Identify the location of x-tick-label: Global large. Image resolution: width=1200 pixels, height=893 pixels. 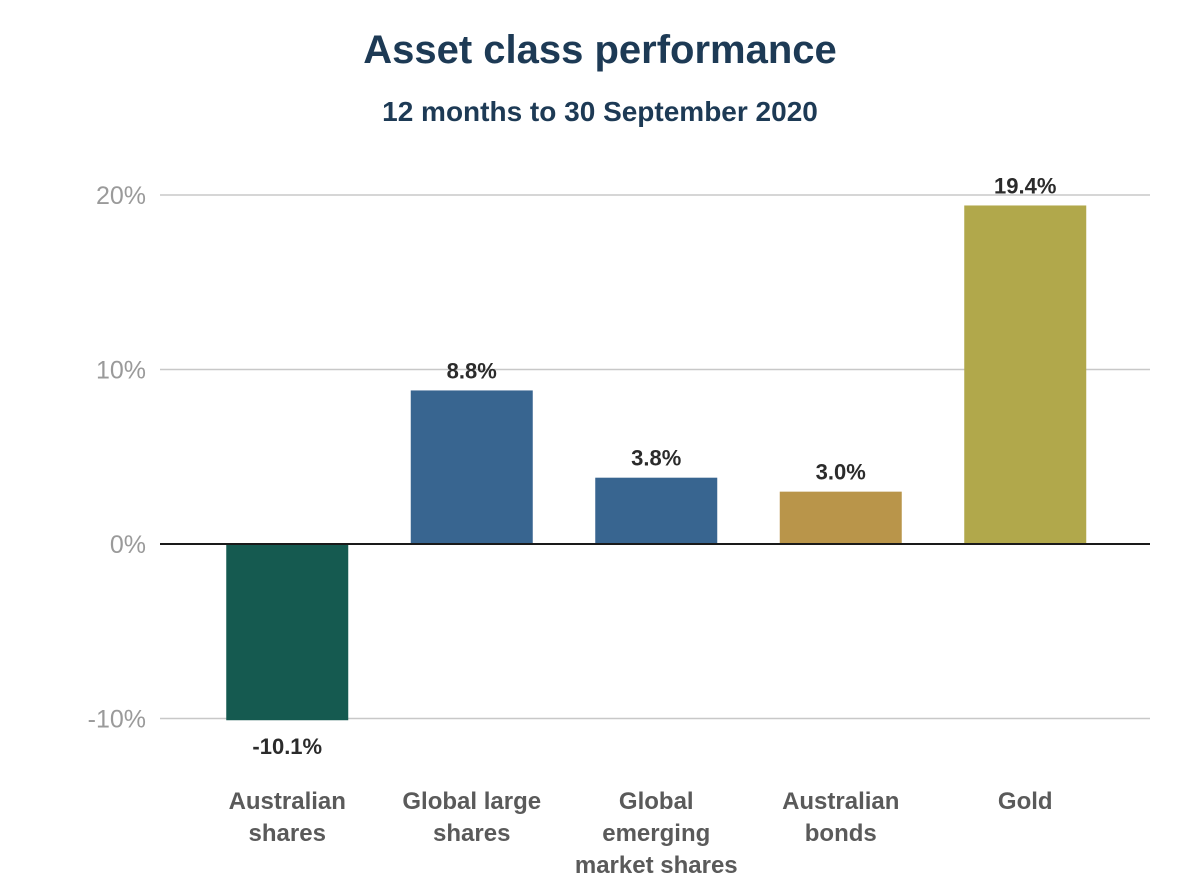
(471, 801).